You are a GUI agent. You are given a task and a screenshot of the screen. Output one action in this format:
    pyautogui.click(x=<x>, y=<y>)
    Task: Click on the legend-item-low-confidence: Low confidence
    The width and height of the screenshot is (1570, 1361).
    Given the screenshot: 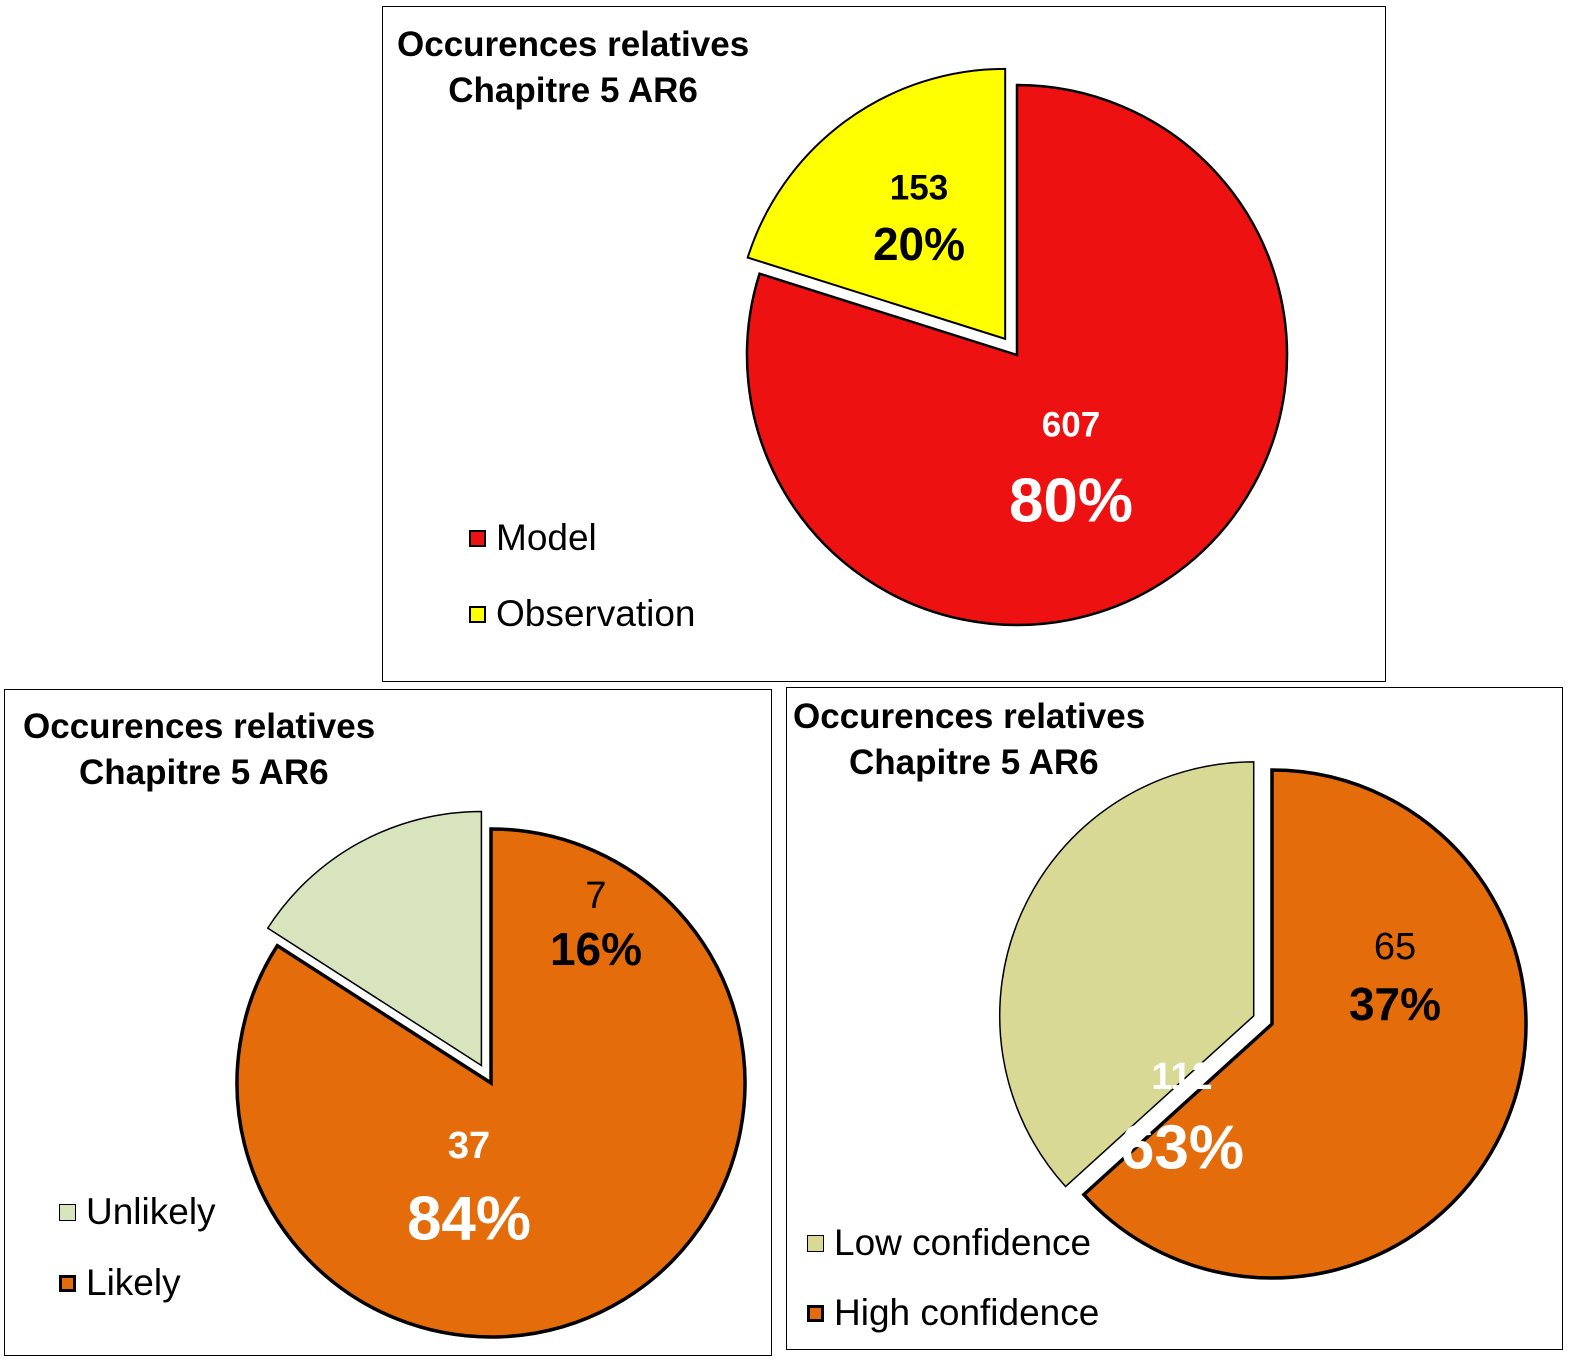 What is the action you would take?
    pyautogui.click(x=953, y=1243)
    